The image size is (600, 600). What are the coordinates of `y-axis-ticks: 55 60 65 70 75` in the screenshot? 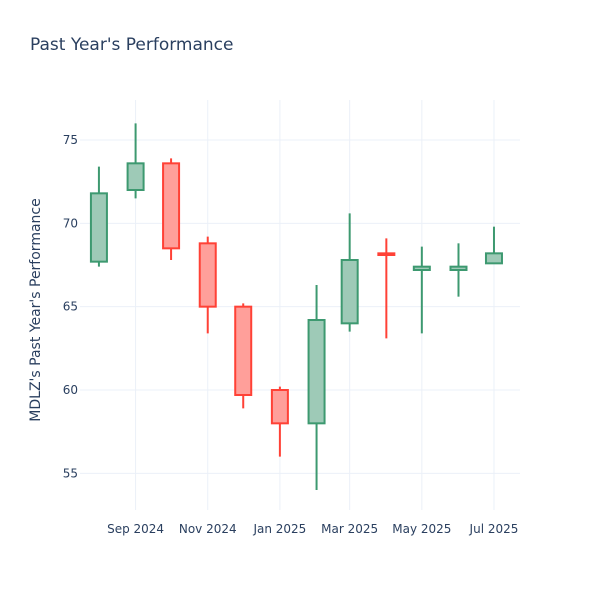 It's located at (70, 306).